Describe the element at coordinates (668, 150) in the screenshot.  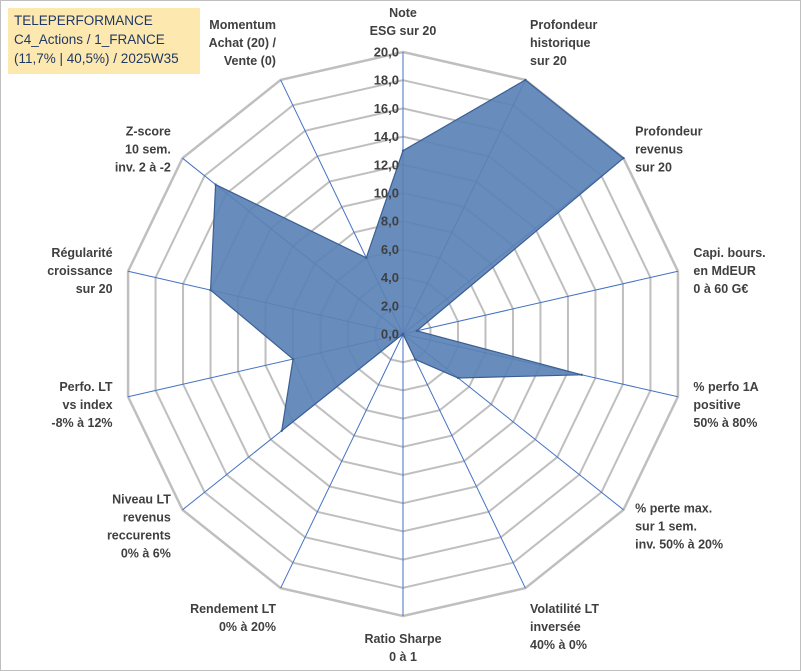
I see `axis-label: Profondeur revenus sur 20` at that location.